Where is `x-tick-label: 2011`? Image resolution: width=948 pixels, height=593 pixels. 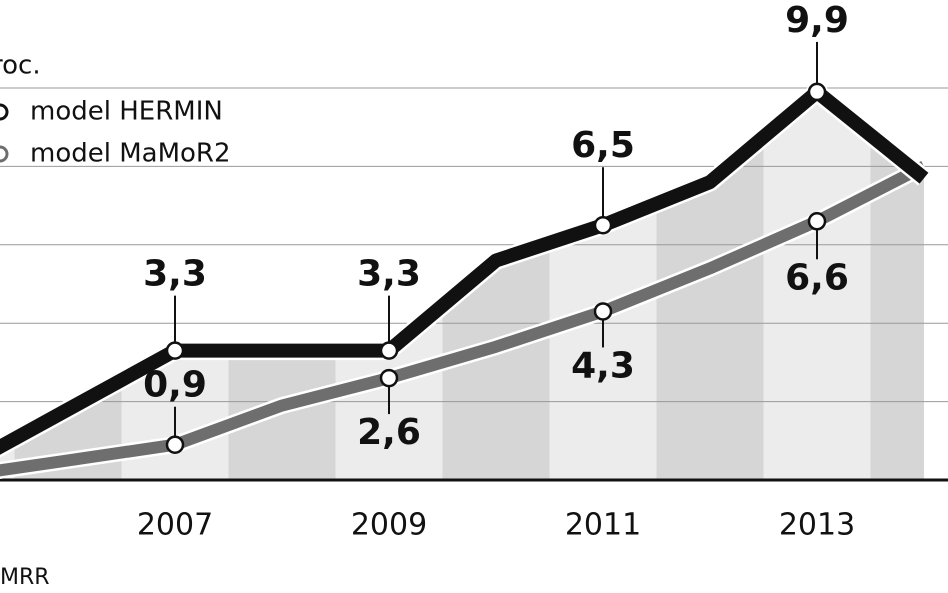 x-tick-label: 2011 is located at coordinates (603, 525).